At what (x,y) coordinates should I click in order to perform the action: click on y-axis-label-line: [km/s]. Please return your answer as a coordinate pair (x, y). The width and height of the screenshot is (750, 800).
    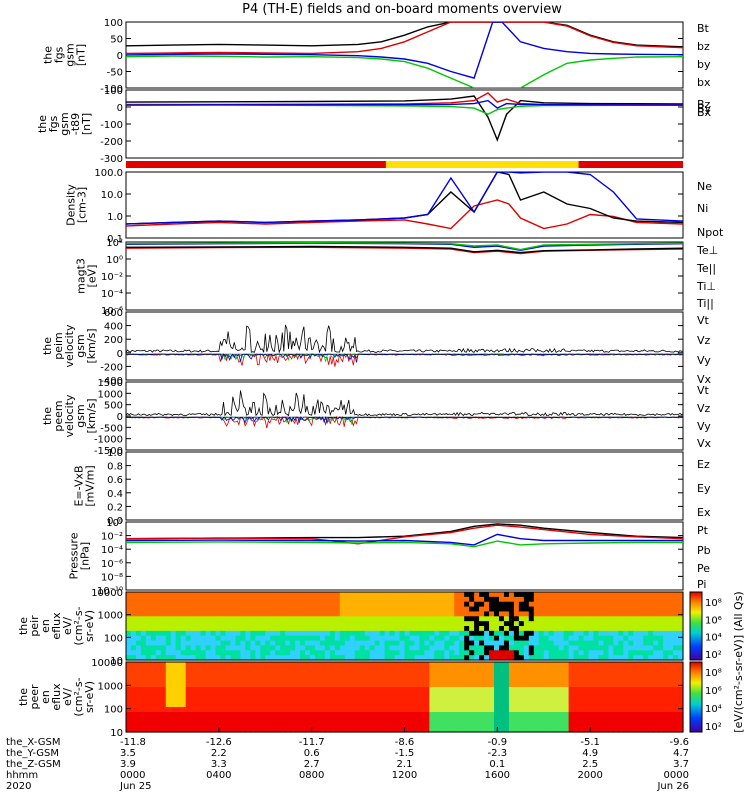
    Looking at the image, I should click on (91, 415).